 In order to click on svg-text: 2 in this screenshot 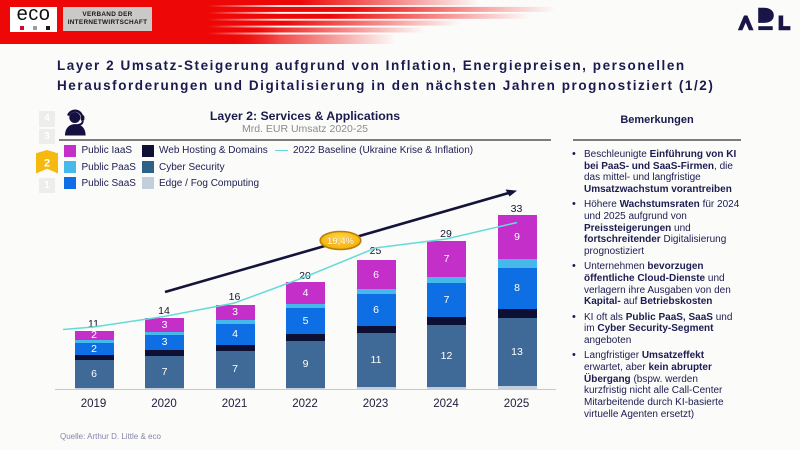, I will do `click(47, 163)`.